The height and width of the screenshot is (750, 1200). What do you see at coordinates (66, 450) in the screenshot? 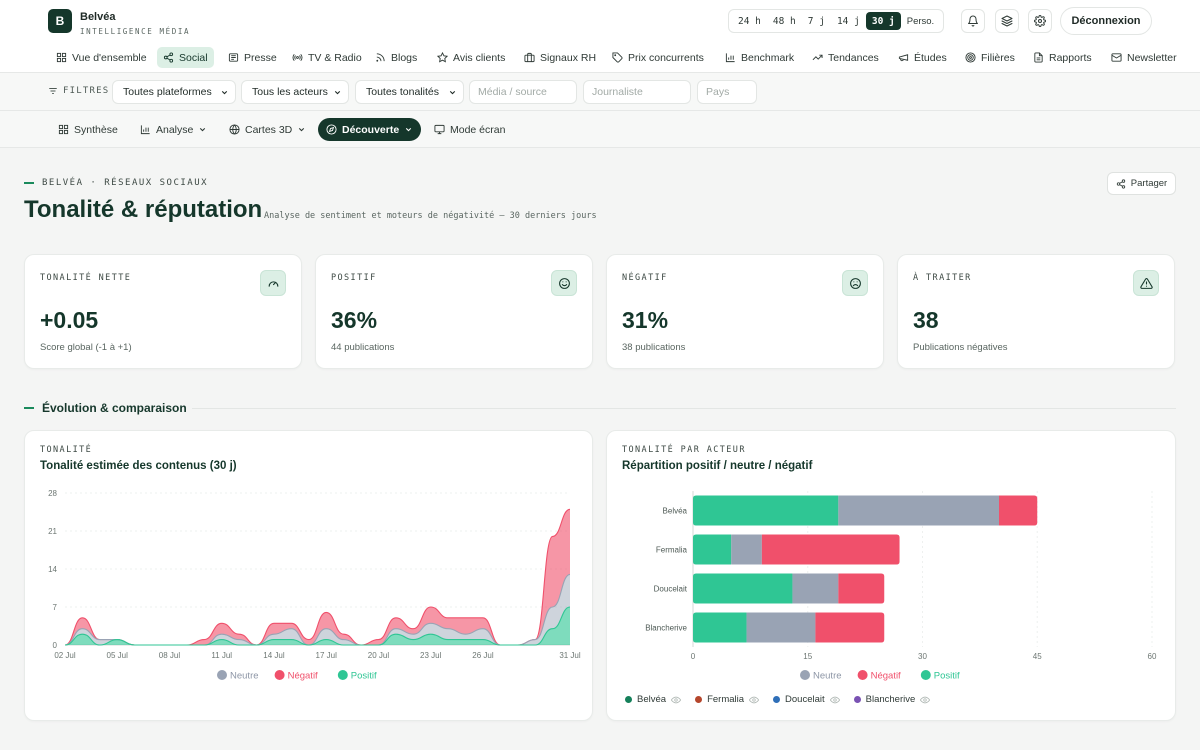
I see `card-label: TONALITÉ` at bounding box center [66, 450].